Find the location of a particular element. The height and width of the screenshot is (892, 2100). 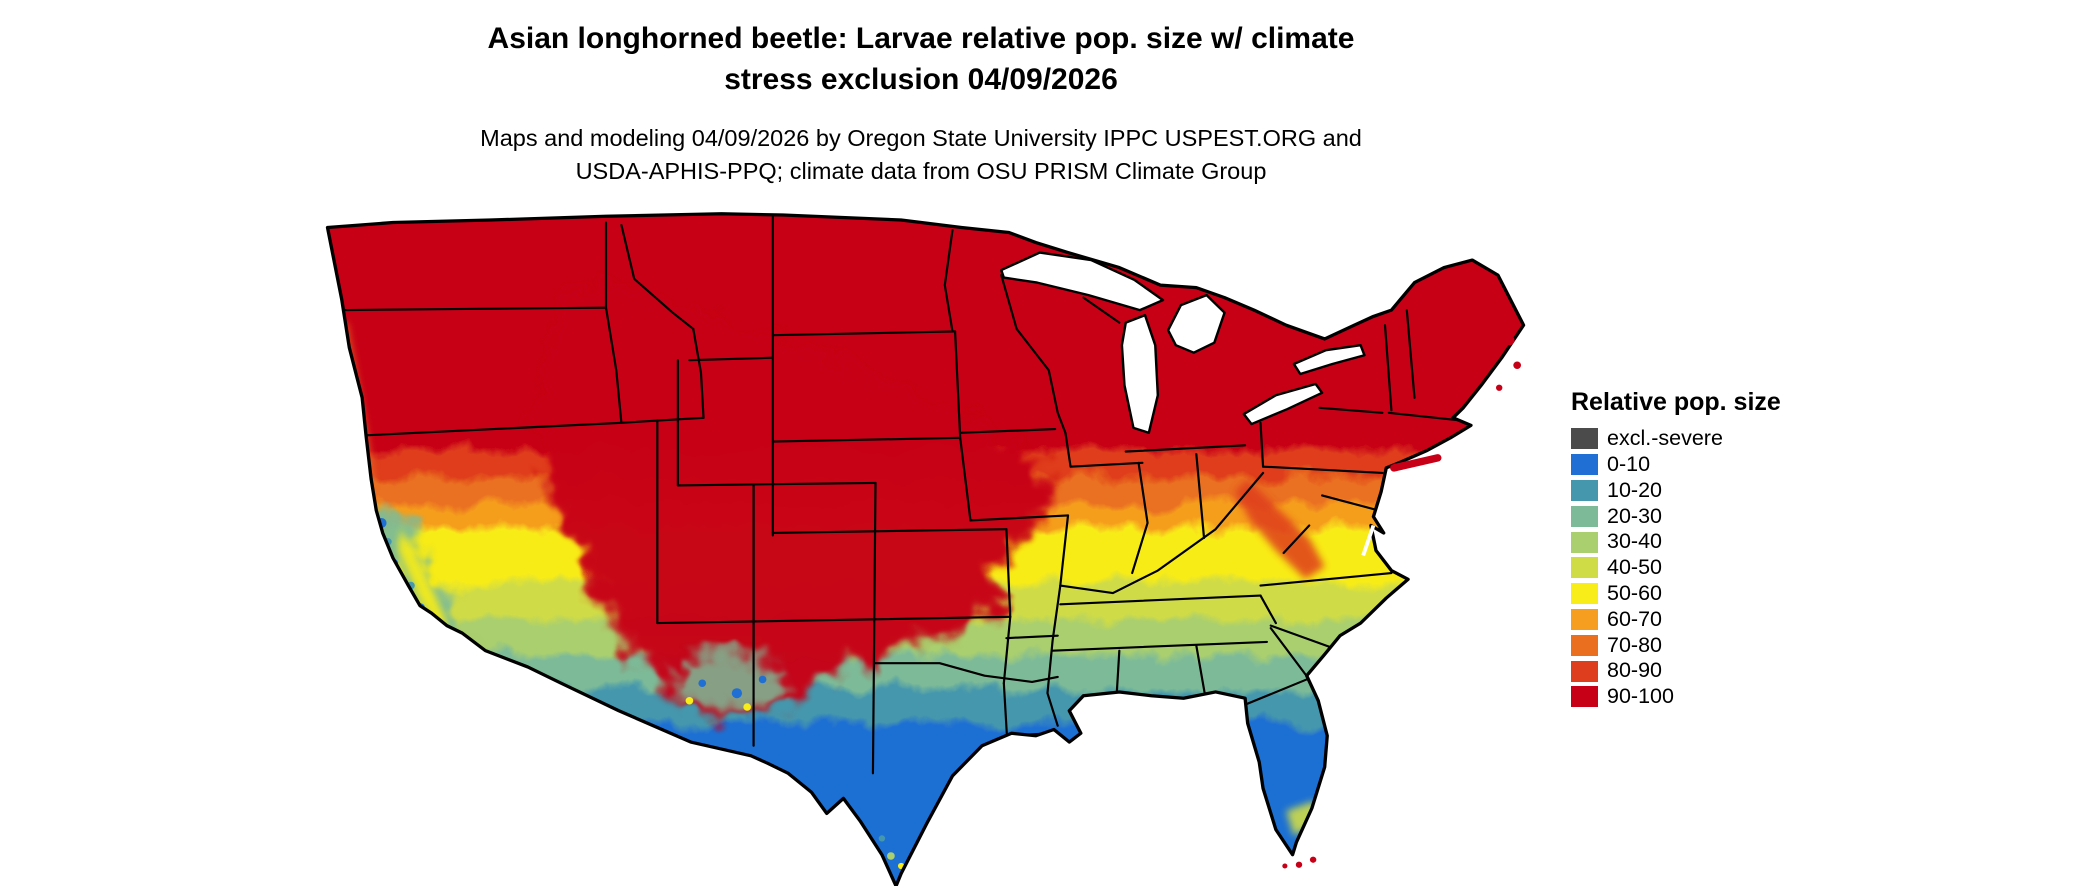

legend-item-label: excl.-severe is located at coordinates (1665, 438).